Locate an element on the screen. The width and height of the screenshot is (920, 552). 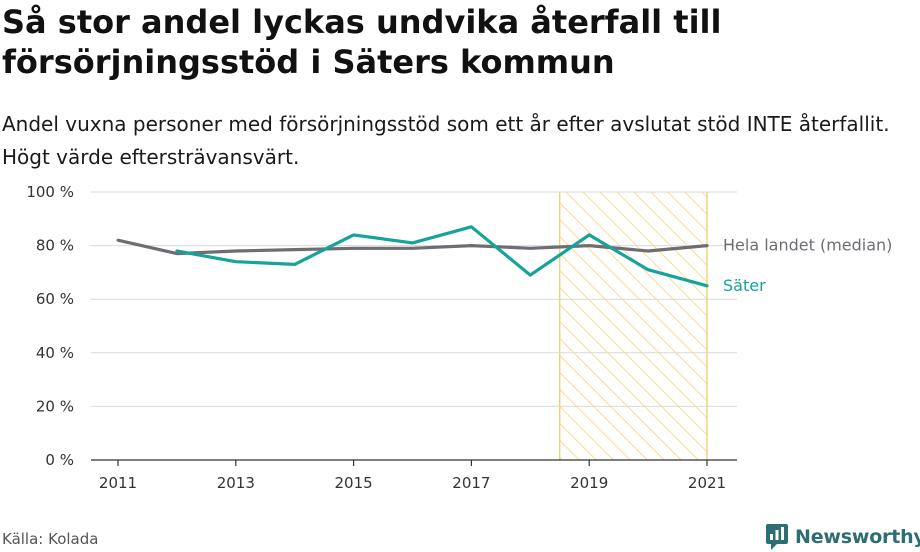
y-tick-label: 0 % is located at coordinates (59, 460).